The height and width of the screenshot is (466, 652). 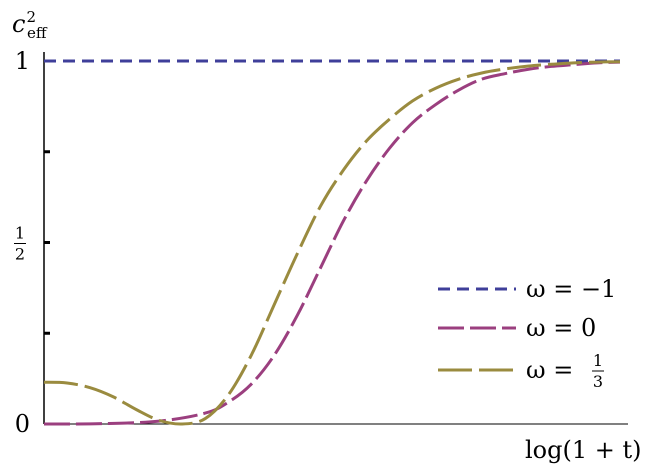 I want to click on legend-label-3: ω =, so click(x=549, y=370).